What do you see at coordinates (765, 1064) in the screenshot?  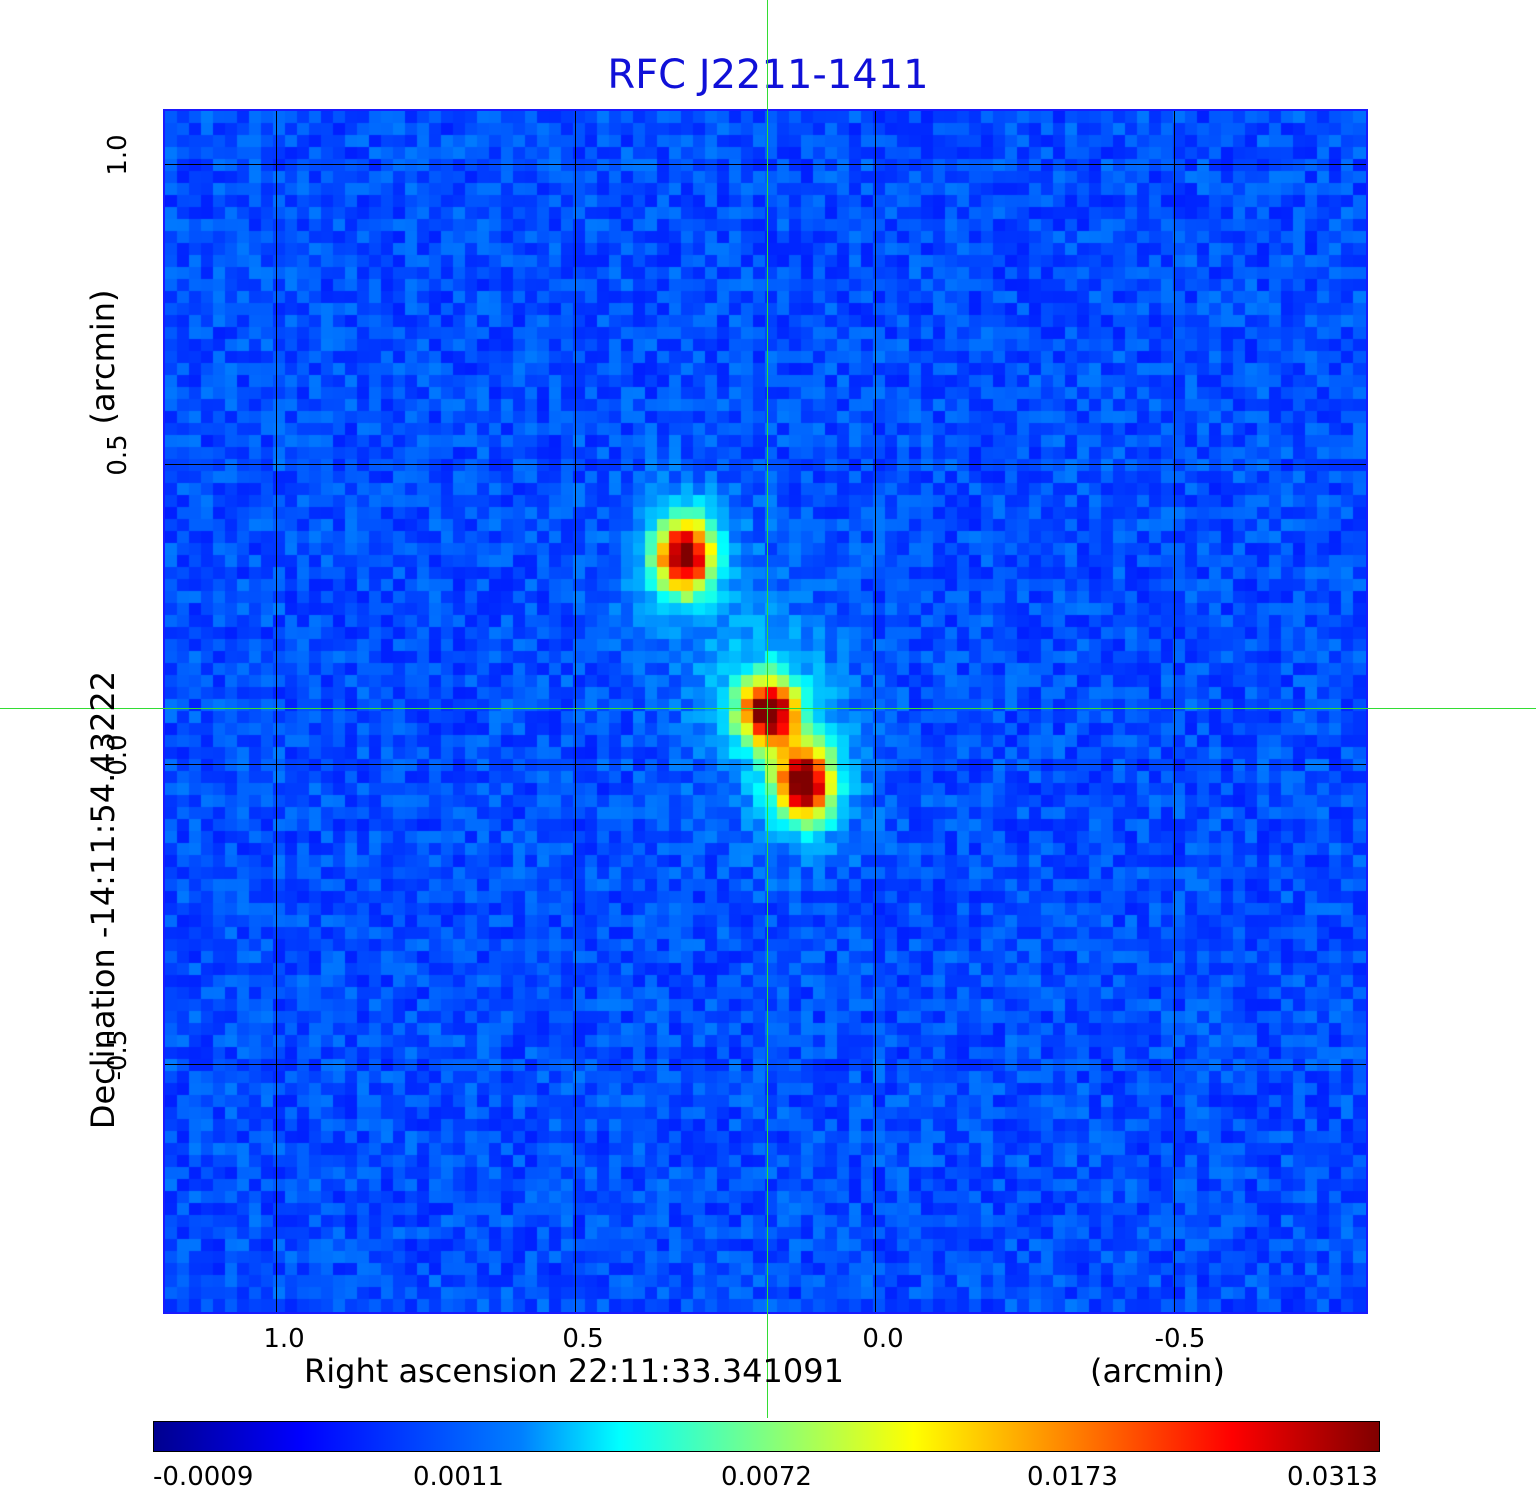 I see `grid-line-dec--0.5` at bounding box center [765, 1064].